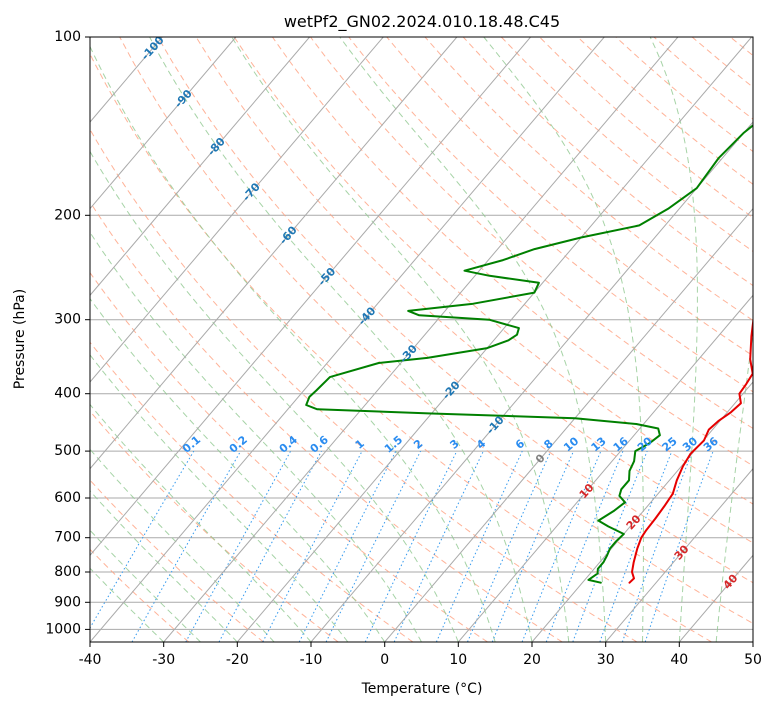 The image size is (775, 708). I want to click on y-tick-label: 800, so click(67, 572).